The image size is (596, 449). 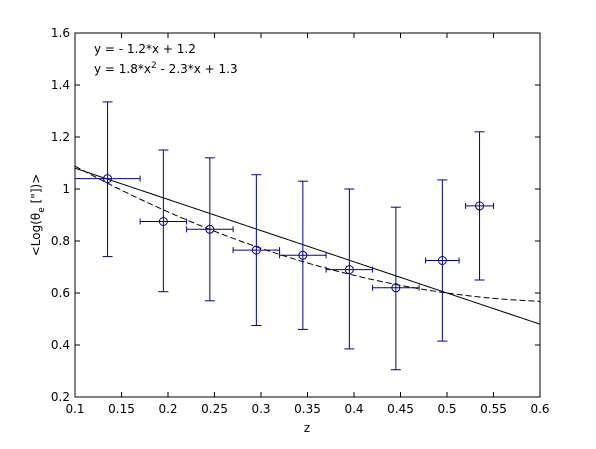 I want to click on y-label-text: <Log(θ, so click(x=36, y=235).